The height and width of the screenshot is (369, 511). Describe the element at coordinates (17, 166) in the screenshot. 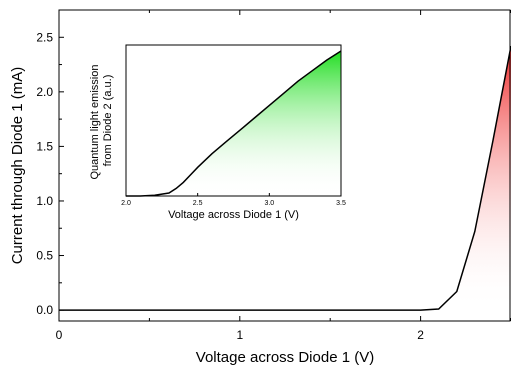

I see `main-y-axis-title: Current through Diode 1 (mA)` at that location.